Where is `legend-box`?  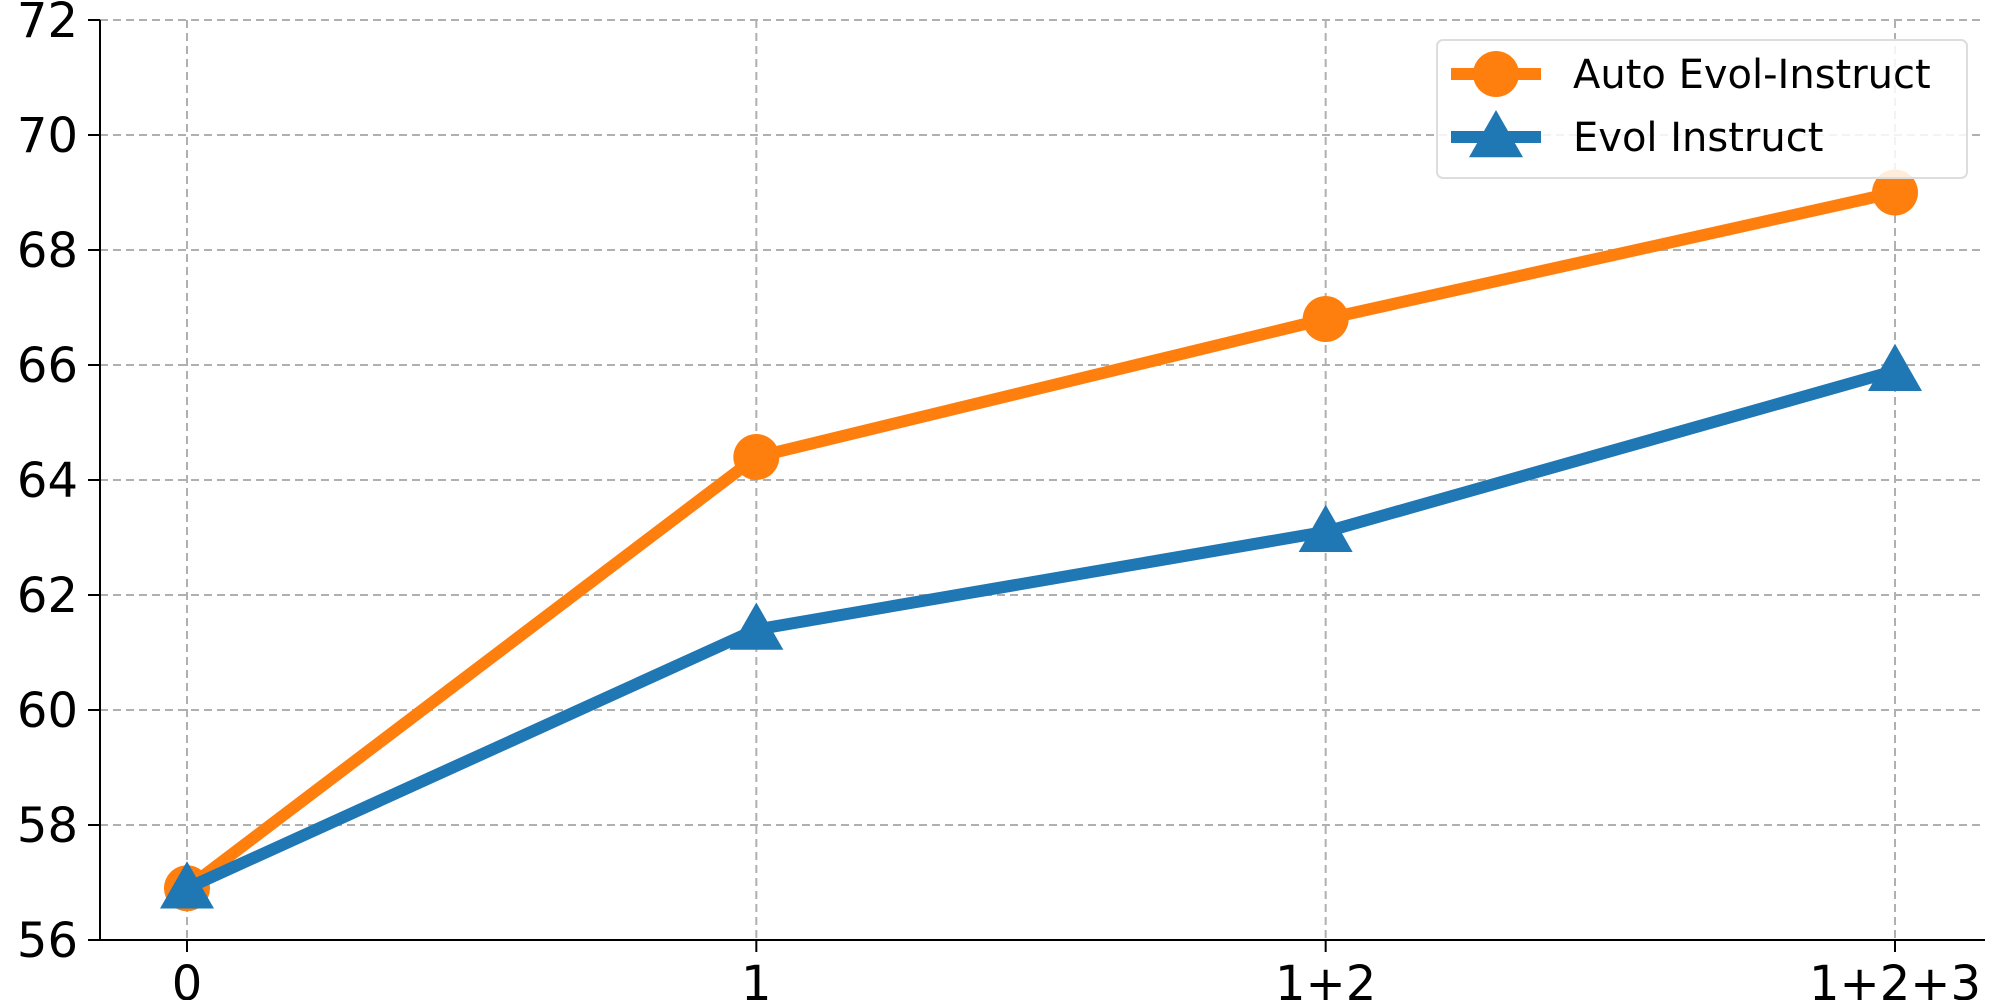
legend-box is located at coordinates (1702, 109).